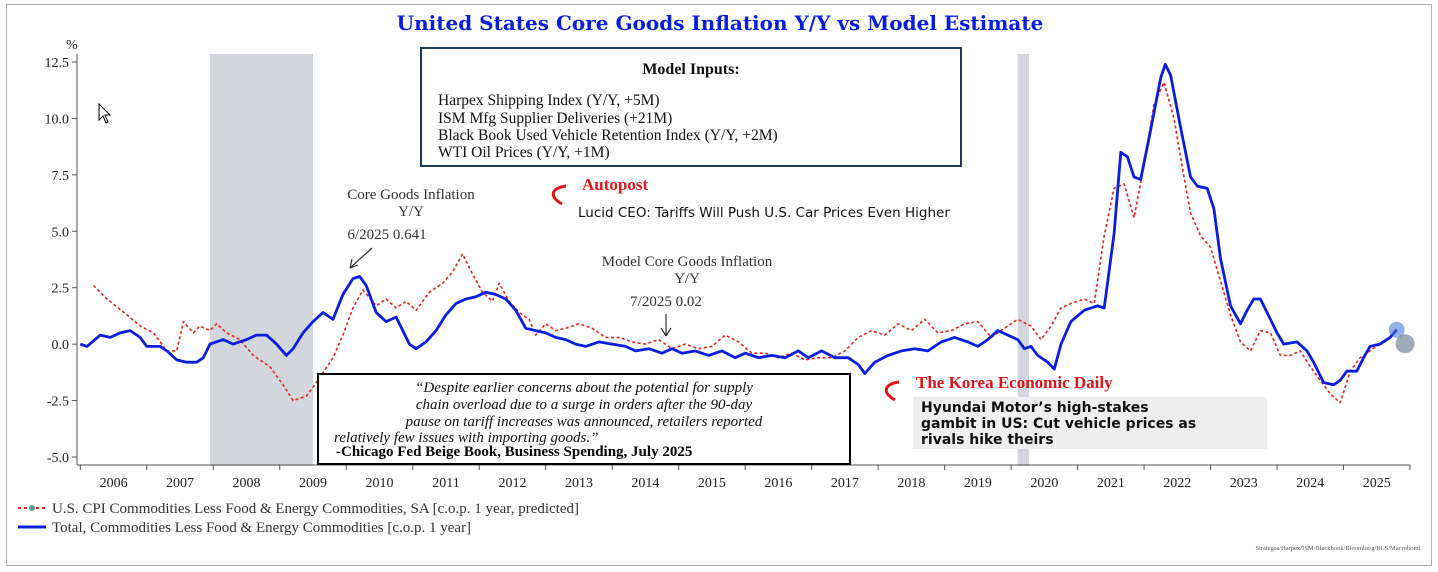 Image resolution: width=1438 pixels, height=572 pixels. I want to click on model-inputs-title: Model Inputs:, so click(690, 69).